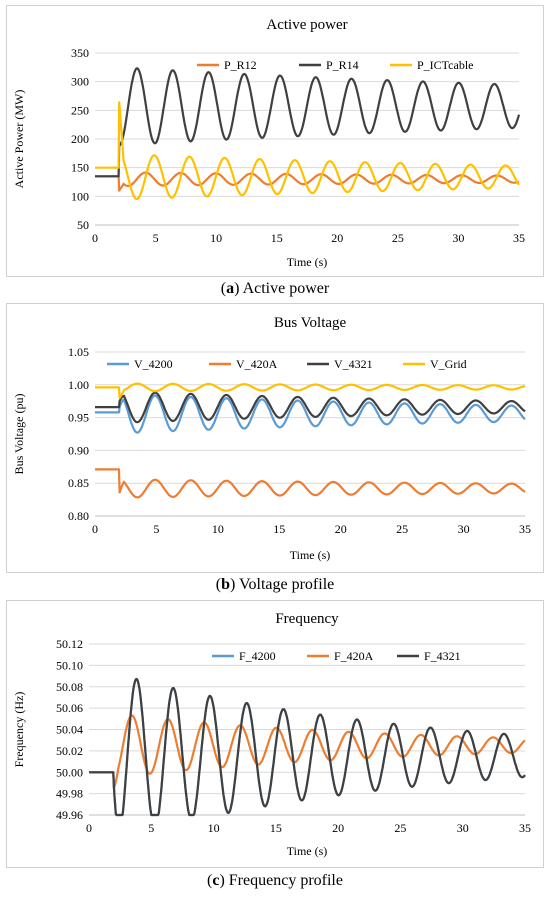 The height and width of the screenshot is (900, 550). Describe the element at coordinates (69, 687) in the screenshot. I see `y-tick-label: 50.08` at that location.